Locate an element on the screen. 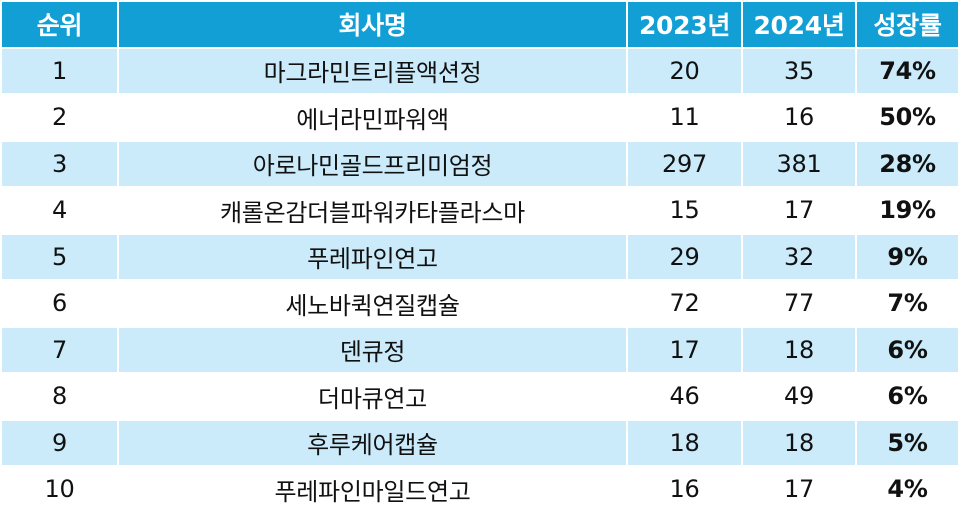 This screenshot has height=512, width=960. value-2024-cell: 35 is located at coordinates (799, 70).